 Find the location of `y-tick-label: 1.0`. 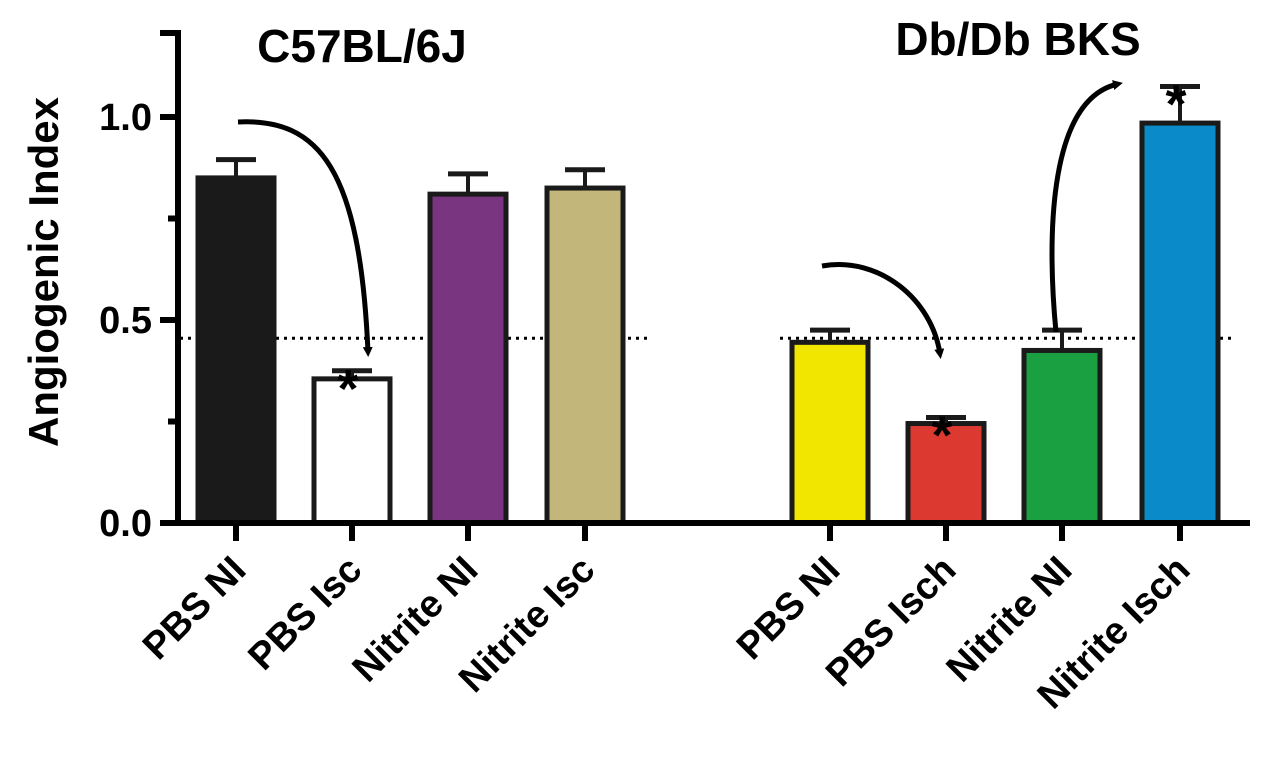

y-tick-label: 1.0 is located at coordinates (125, 118).